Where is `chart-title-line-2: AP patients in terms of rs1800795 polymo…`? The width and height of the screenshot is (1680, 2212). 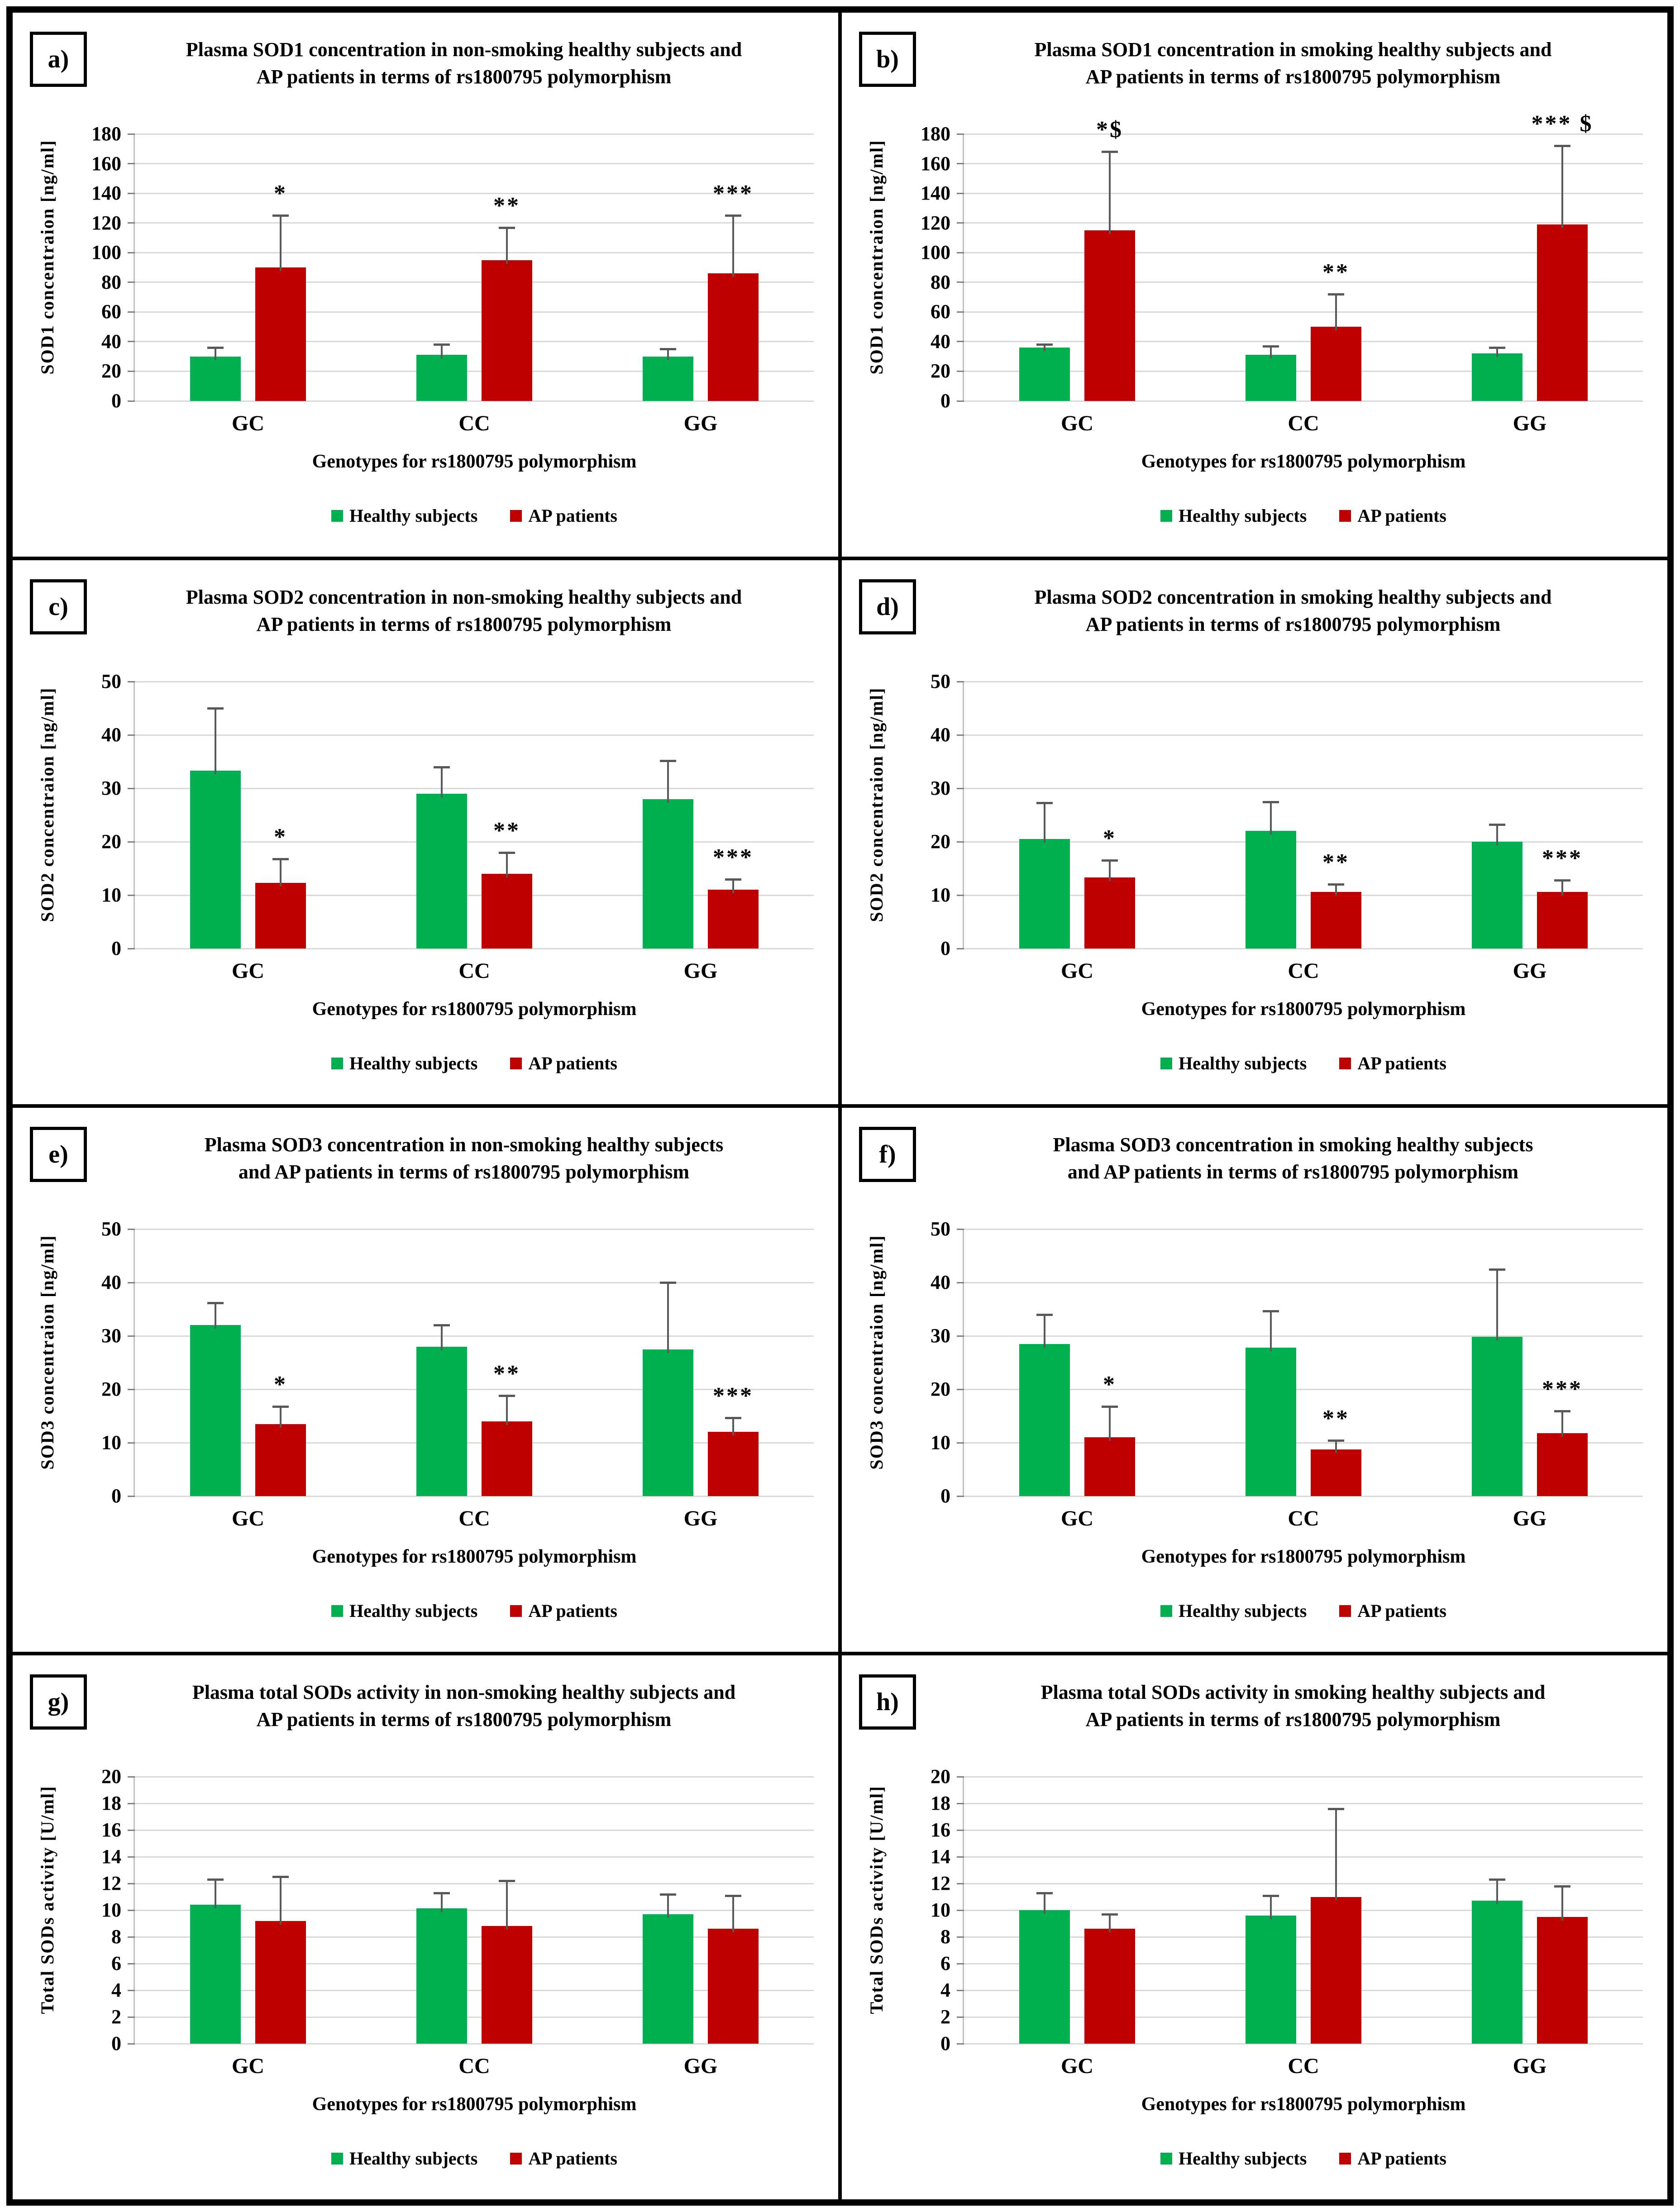 chart-title-line-2: AP patients in terms of rs1800795 polymo… is located at coordinates (464, 624).